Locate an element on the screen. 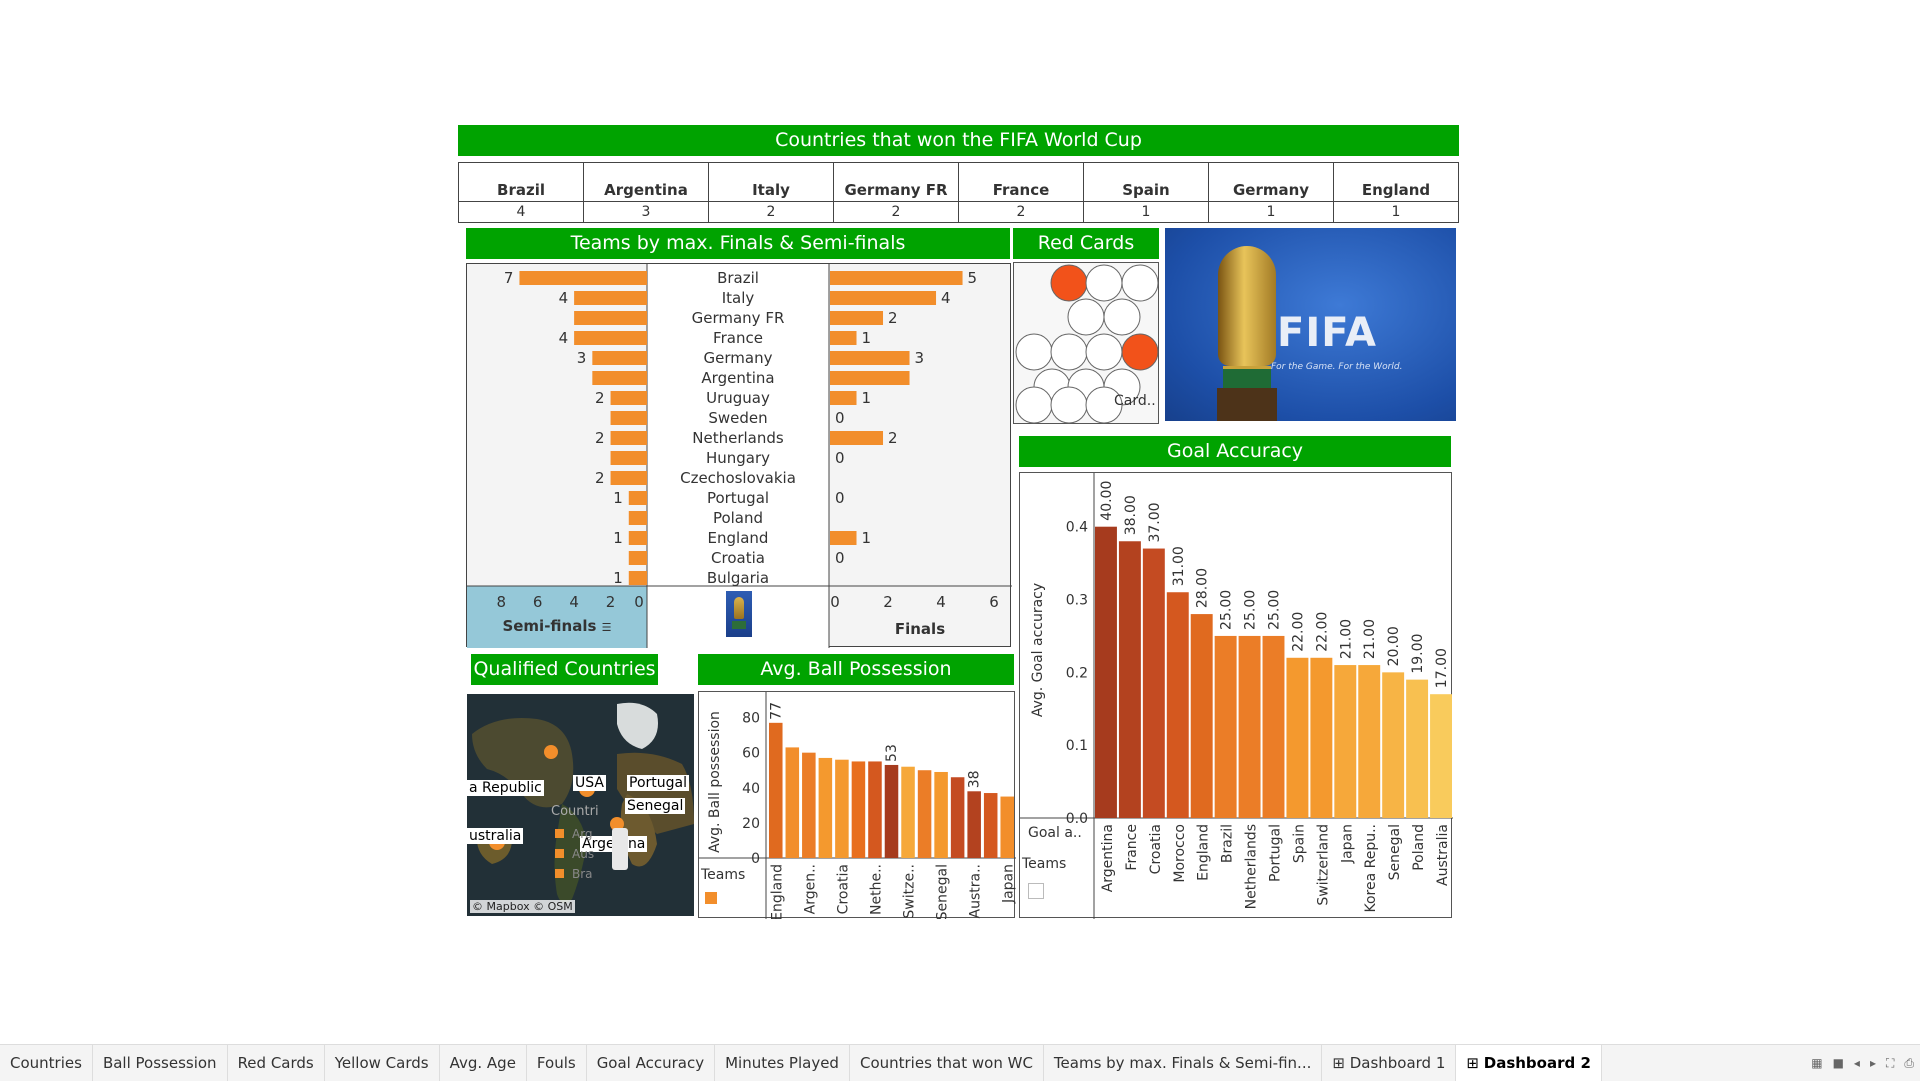 Image resolution: width=1920 pixels, height=1081 pixels. sheet-tab: ⊞ Dashboard 1 is located at coordinates (1389, 1063).